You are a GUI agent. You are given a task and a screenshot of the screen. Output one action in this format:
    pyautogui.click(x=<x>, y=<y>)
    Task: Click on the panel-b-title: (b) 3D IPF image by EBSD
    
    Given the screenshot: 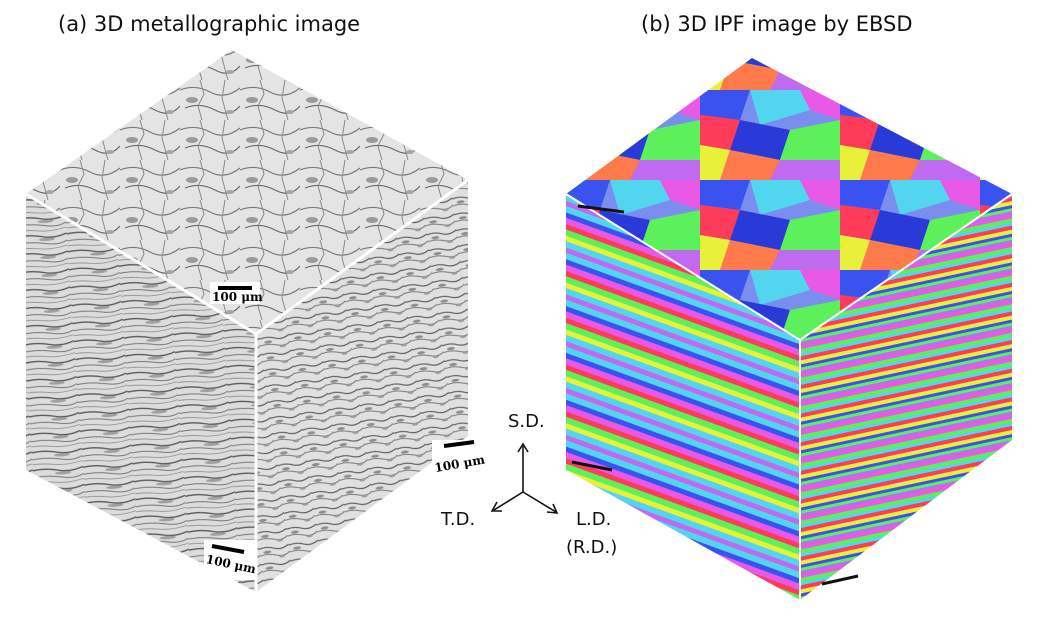 What is the action you would take?
    pyautogui.click(x=777, y=24)
    